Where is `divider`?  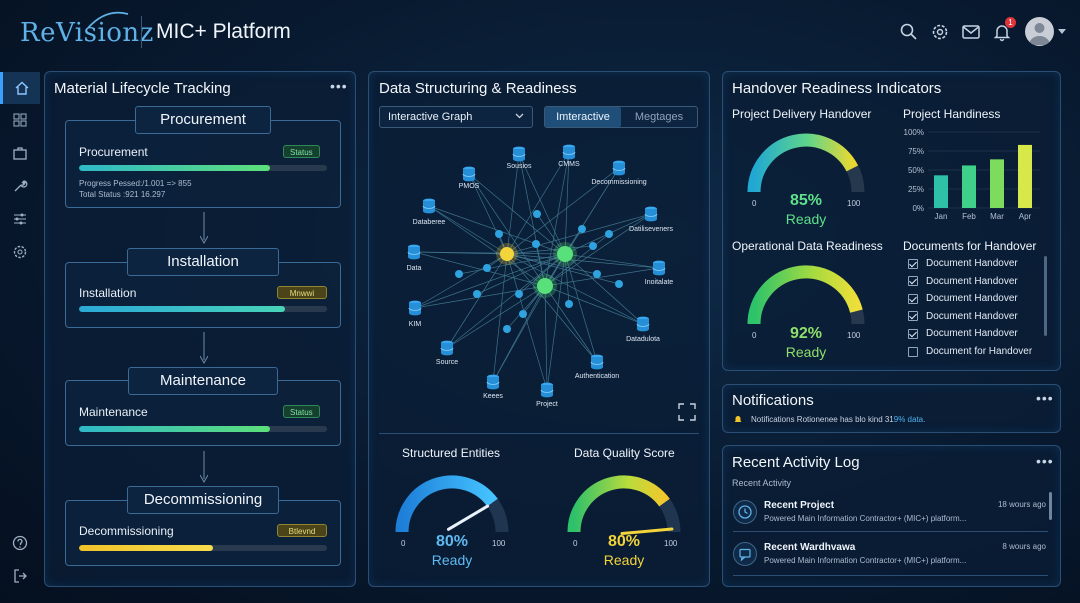 divider is located at coordinates (890, 575).